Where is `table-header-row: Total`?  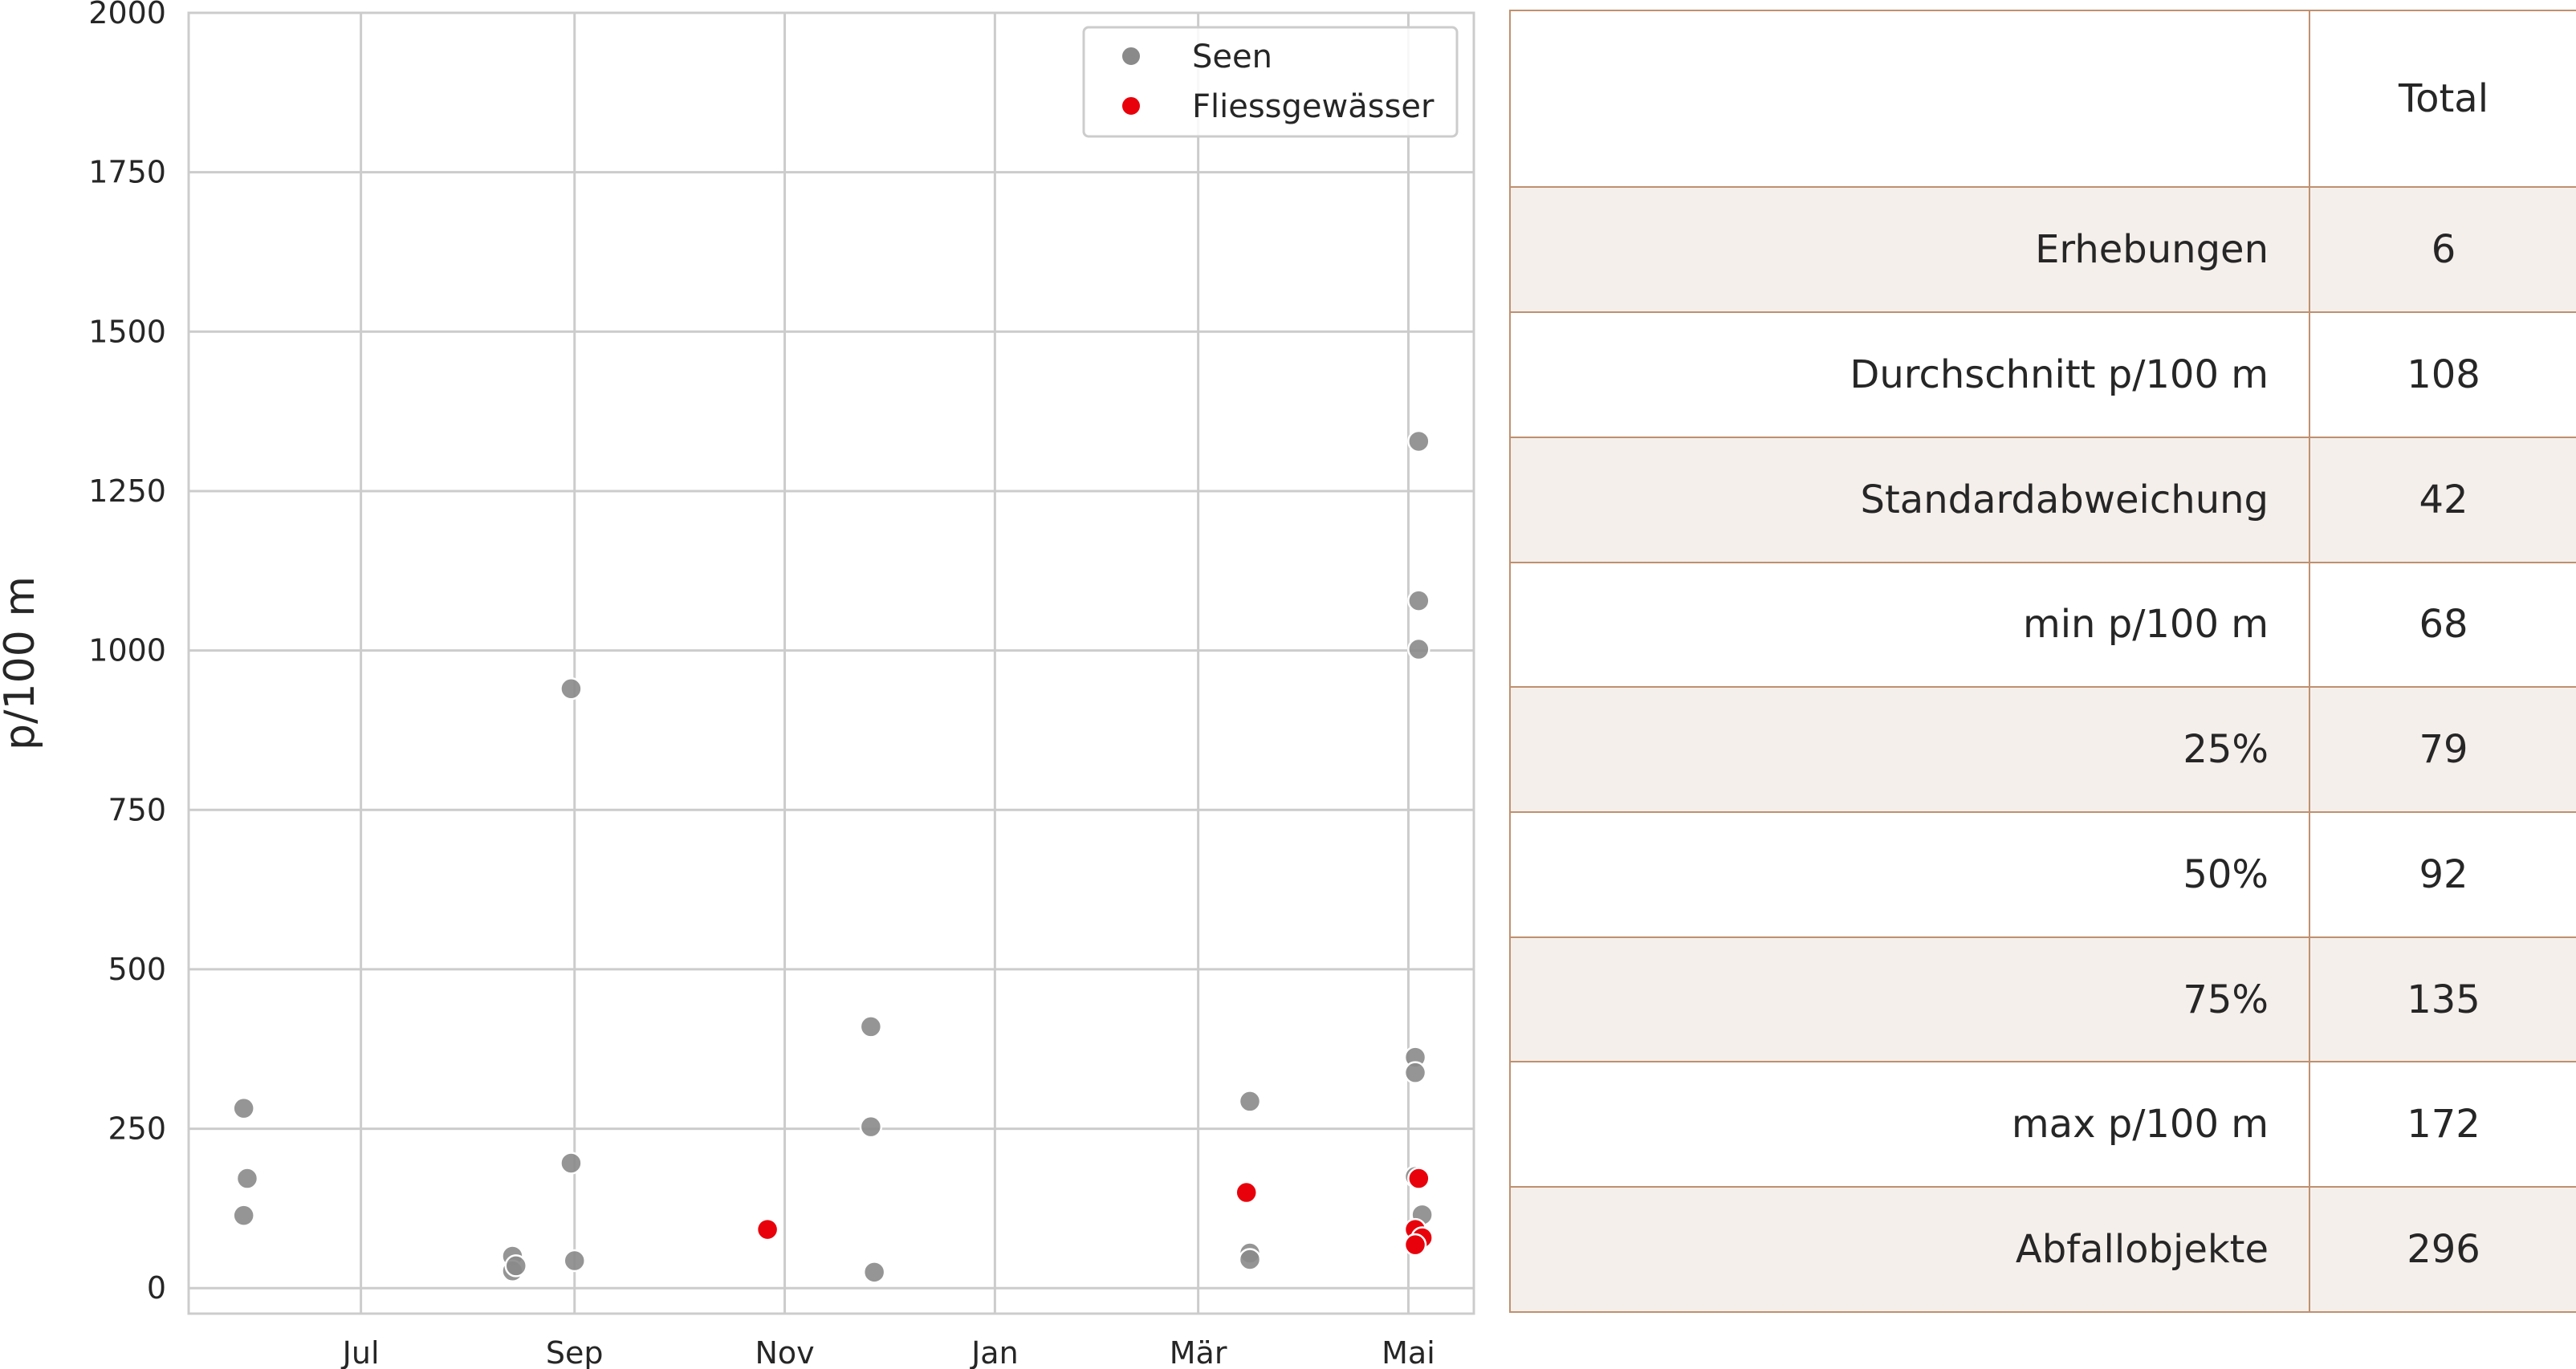
table-header-row: Total is located at coordinates (2042, 99).